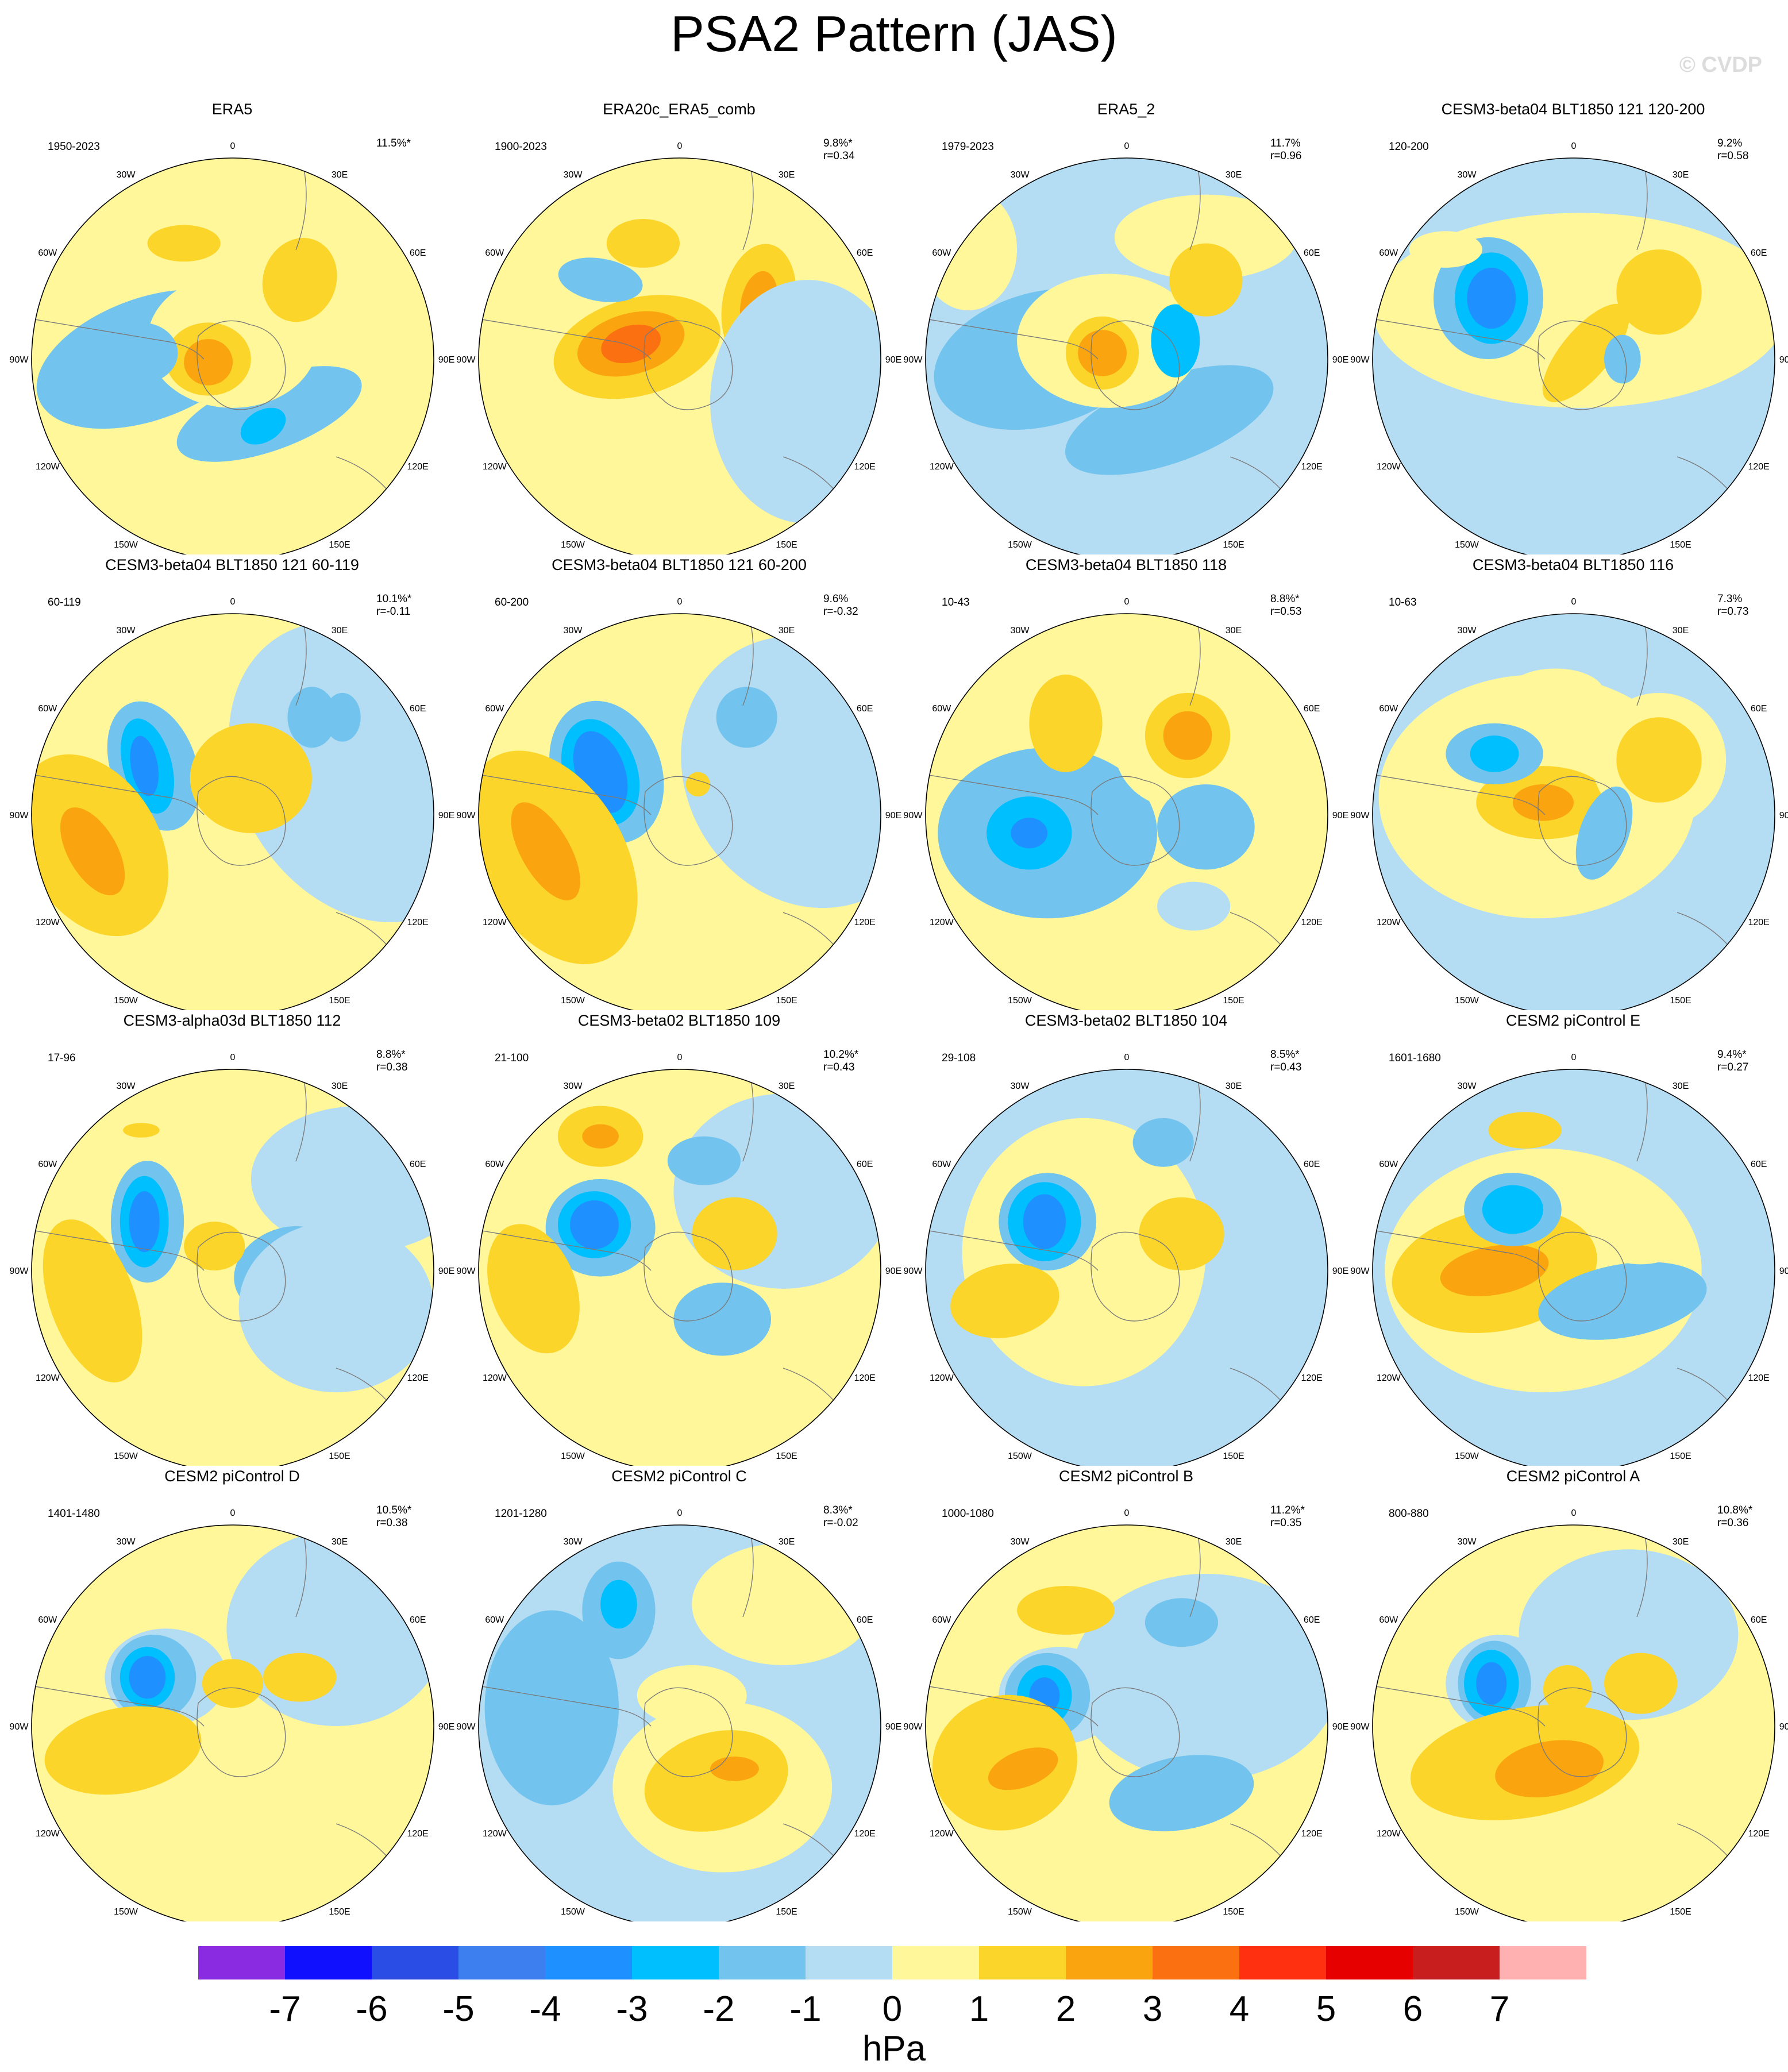  Describe the element at coordinates (840, 1517) in the screenshot. I see `panel-stats: 8.3%* r=-0.02` at that location.